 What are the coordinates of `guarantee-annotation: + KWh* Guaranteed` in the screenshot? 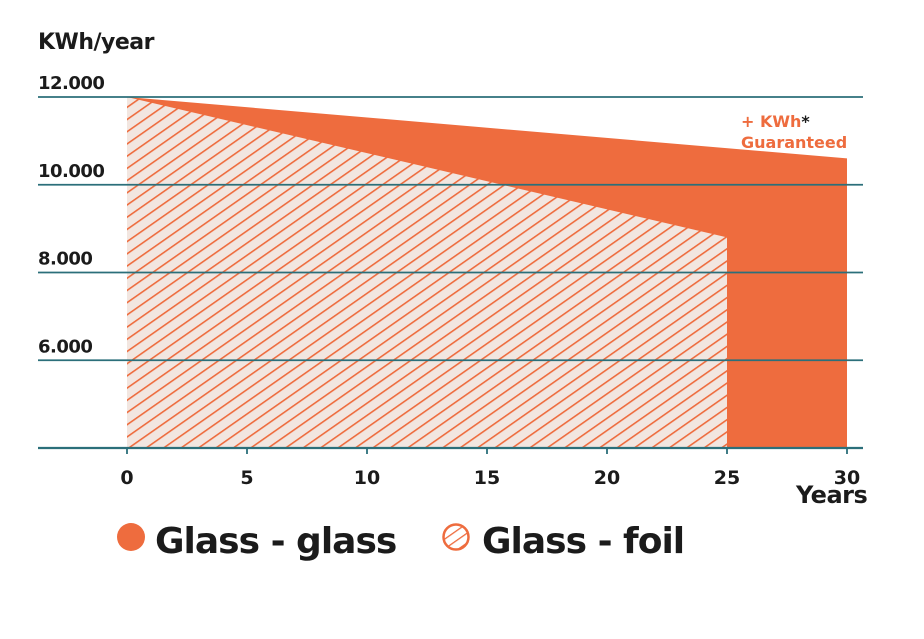 It's located at (794, 132).